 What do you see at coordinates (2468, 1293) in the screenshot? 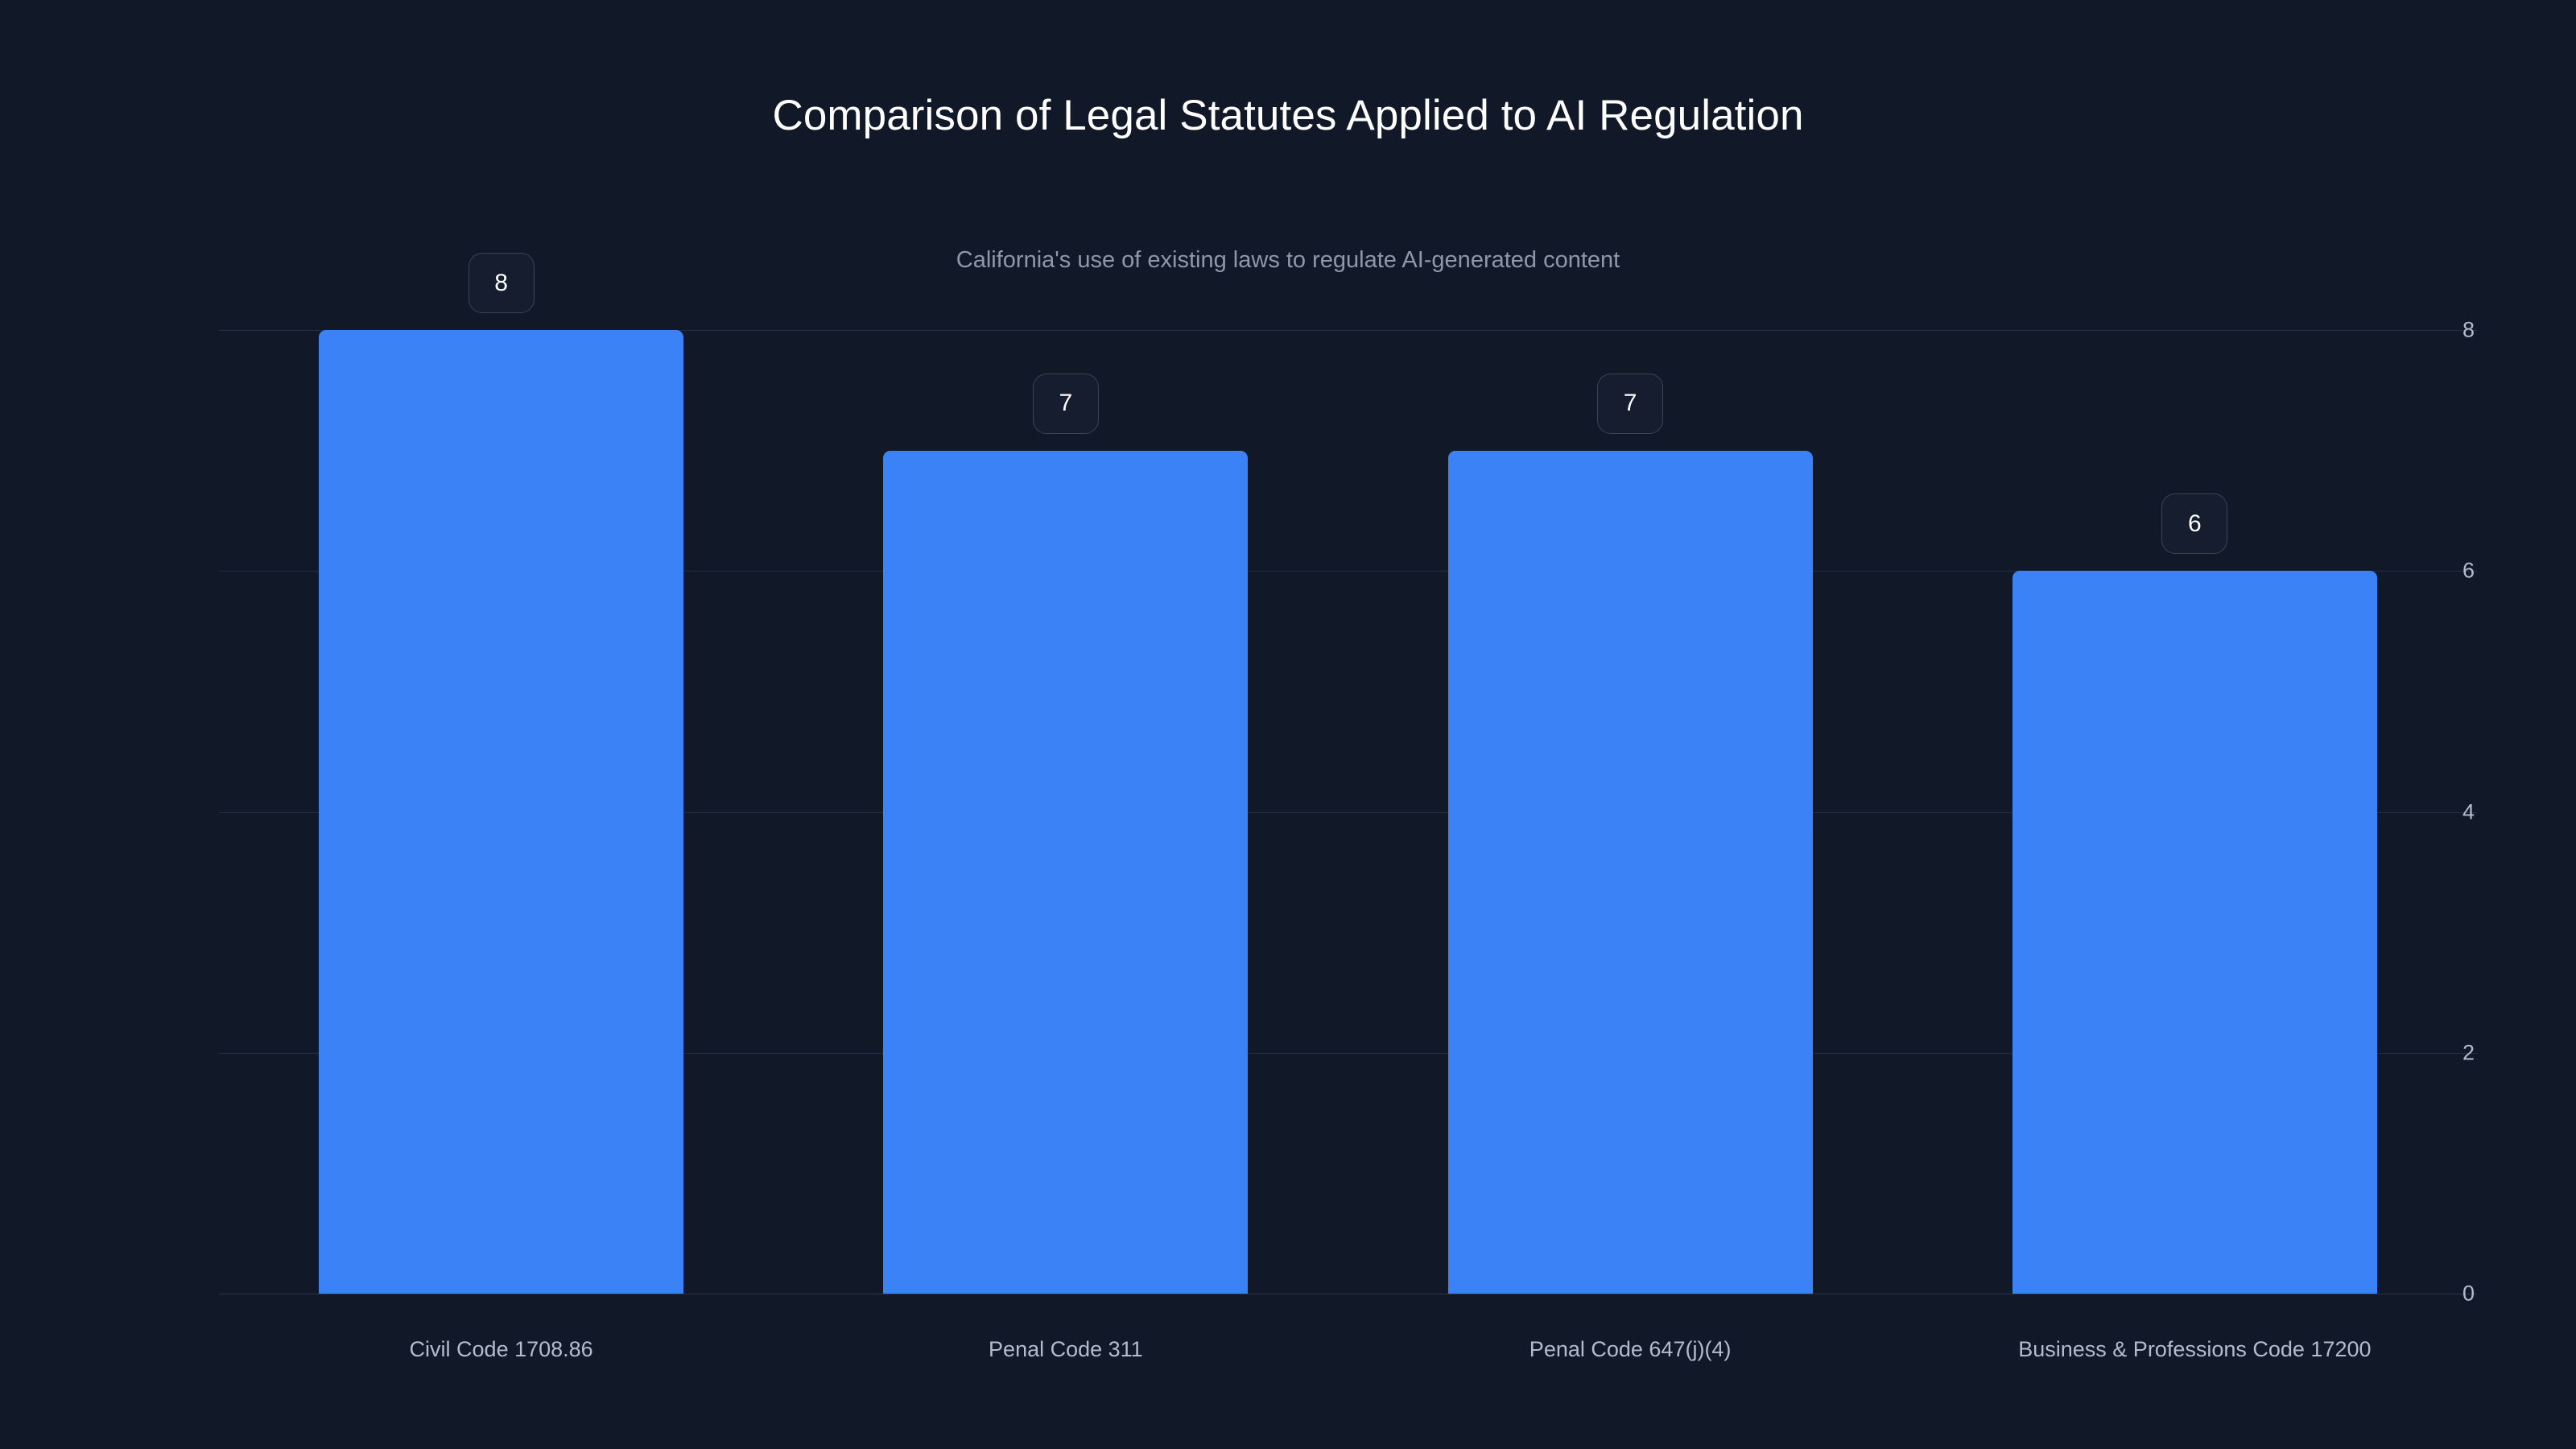
I see `y-axis-tick-label: 0` at bounding box center [2468, 1293].